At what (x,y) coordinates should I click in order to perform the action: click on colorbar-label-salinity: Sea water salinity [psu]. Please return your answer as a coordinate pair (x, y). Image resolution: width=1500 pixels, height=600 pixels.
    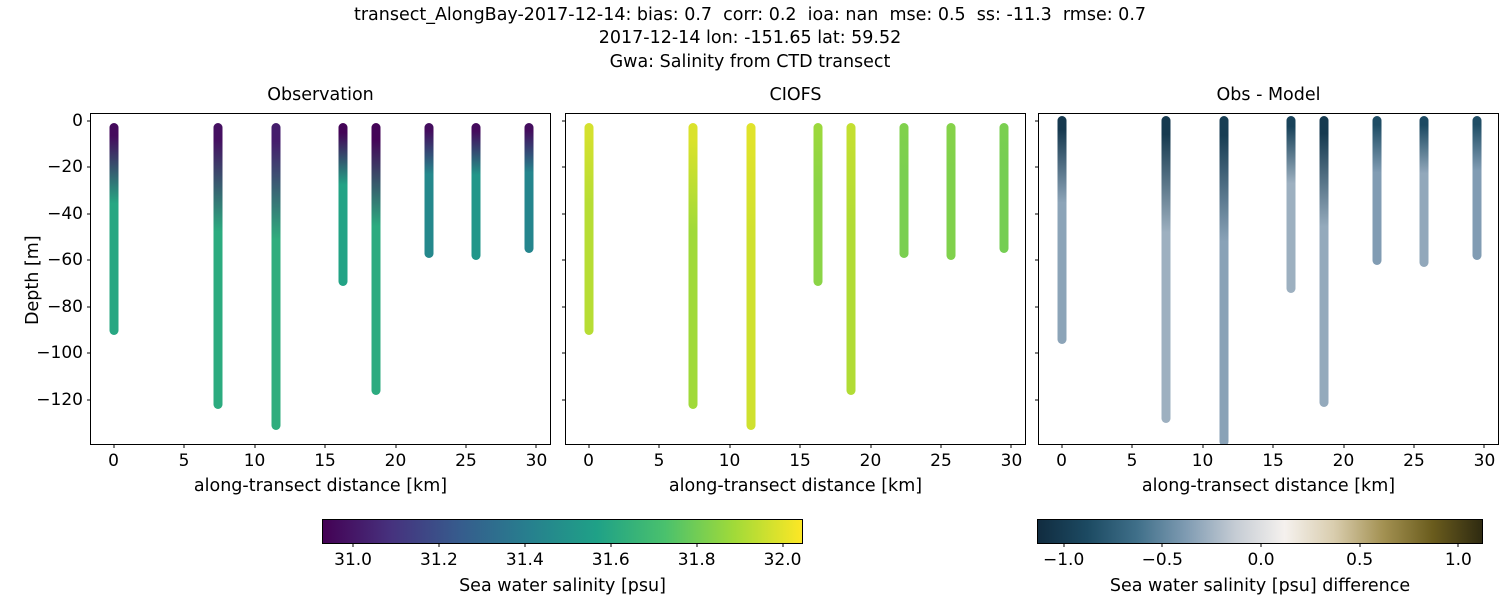
    Looking at the image, I should click on (562, 586).